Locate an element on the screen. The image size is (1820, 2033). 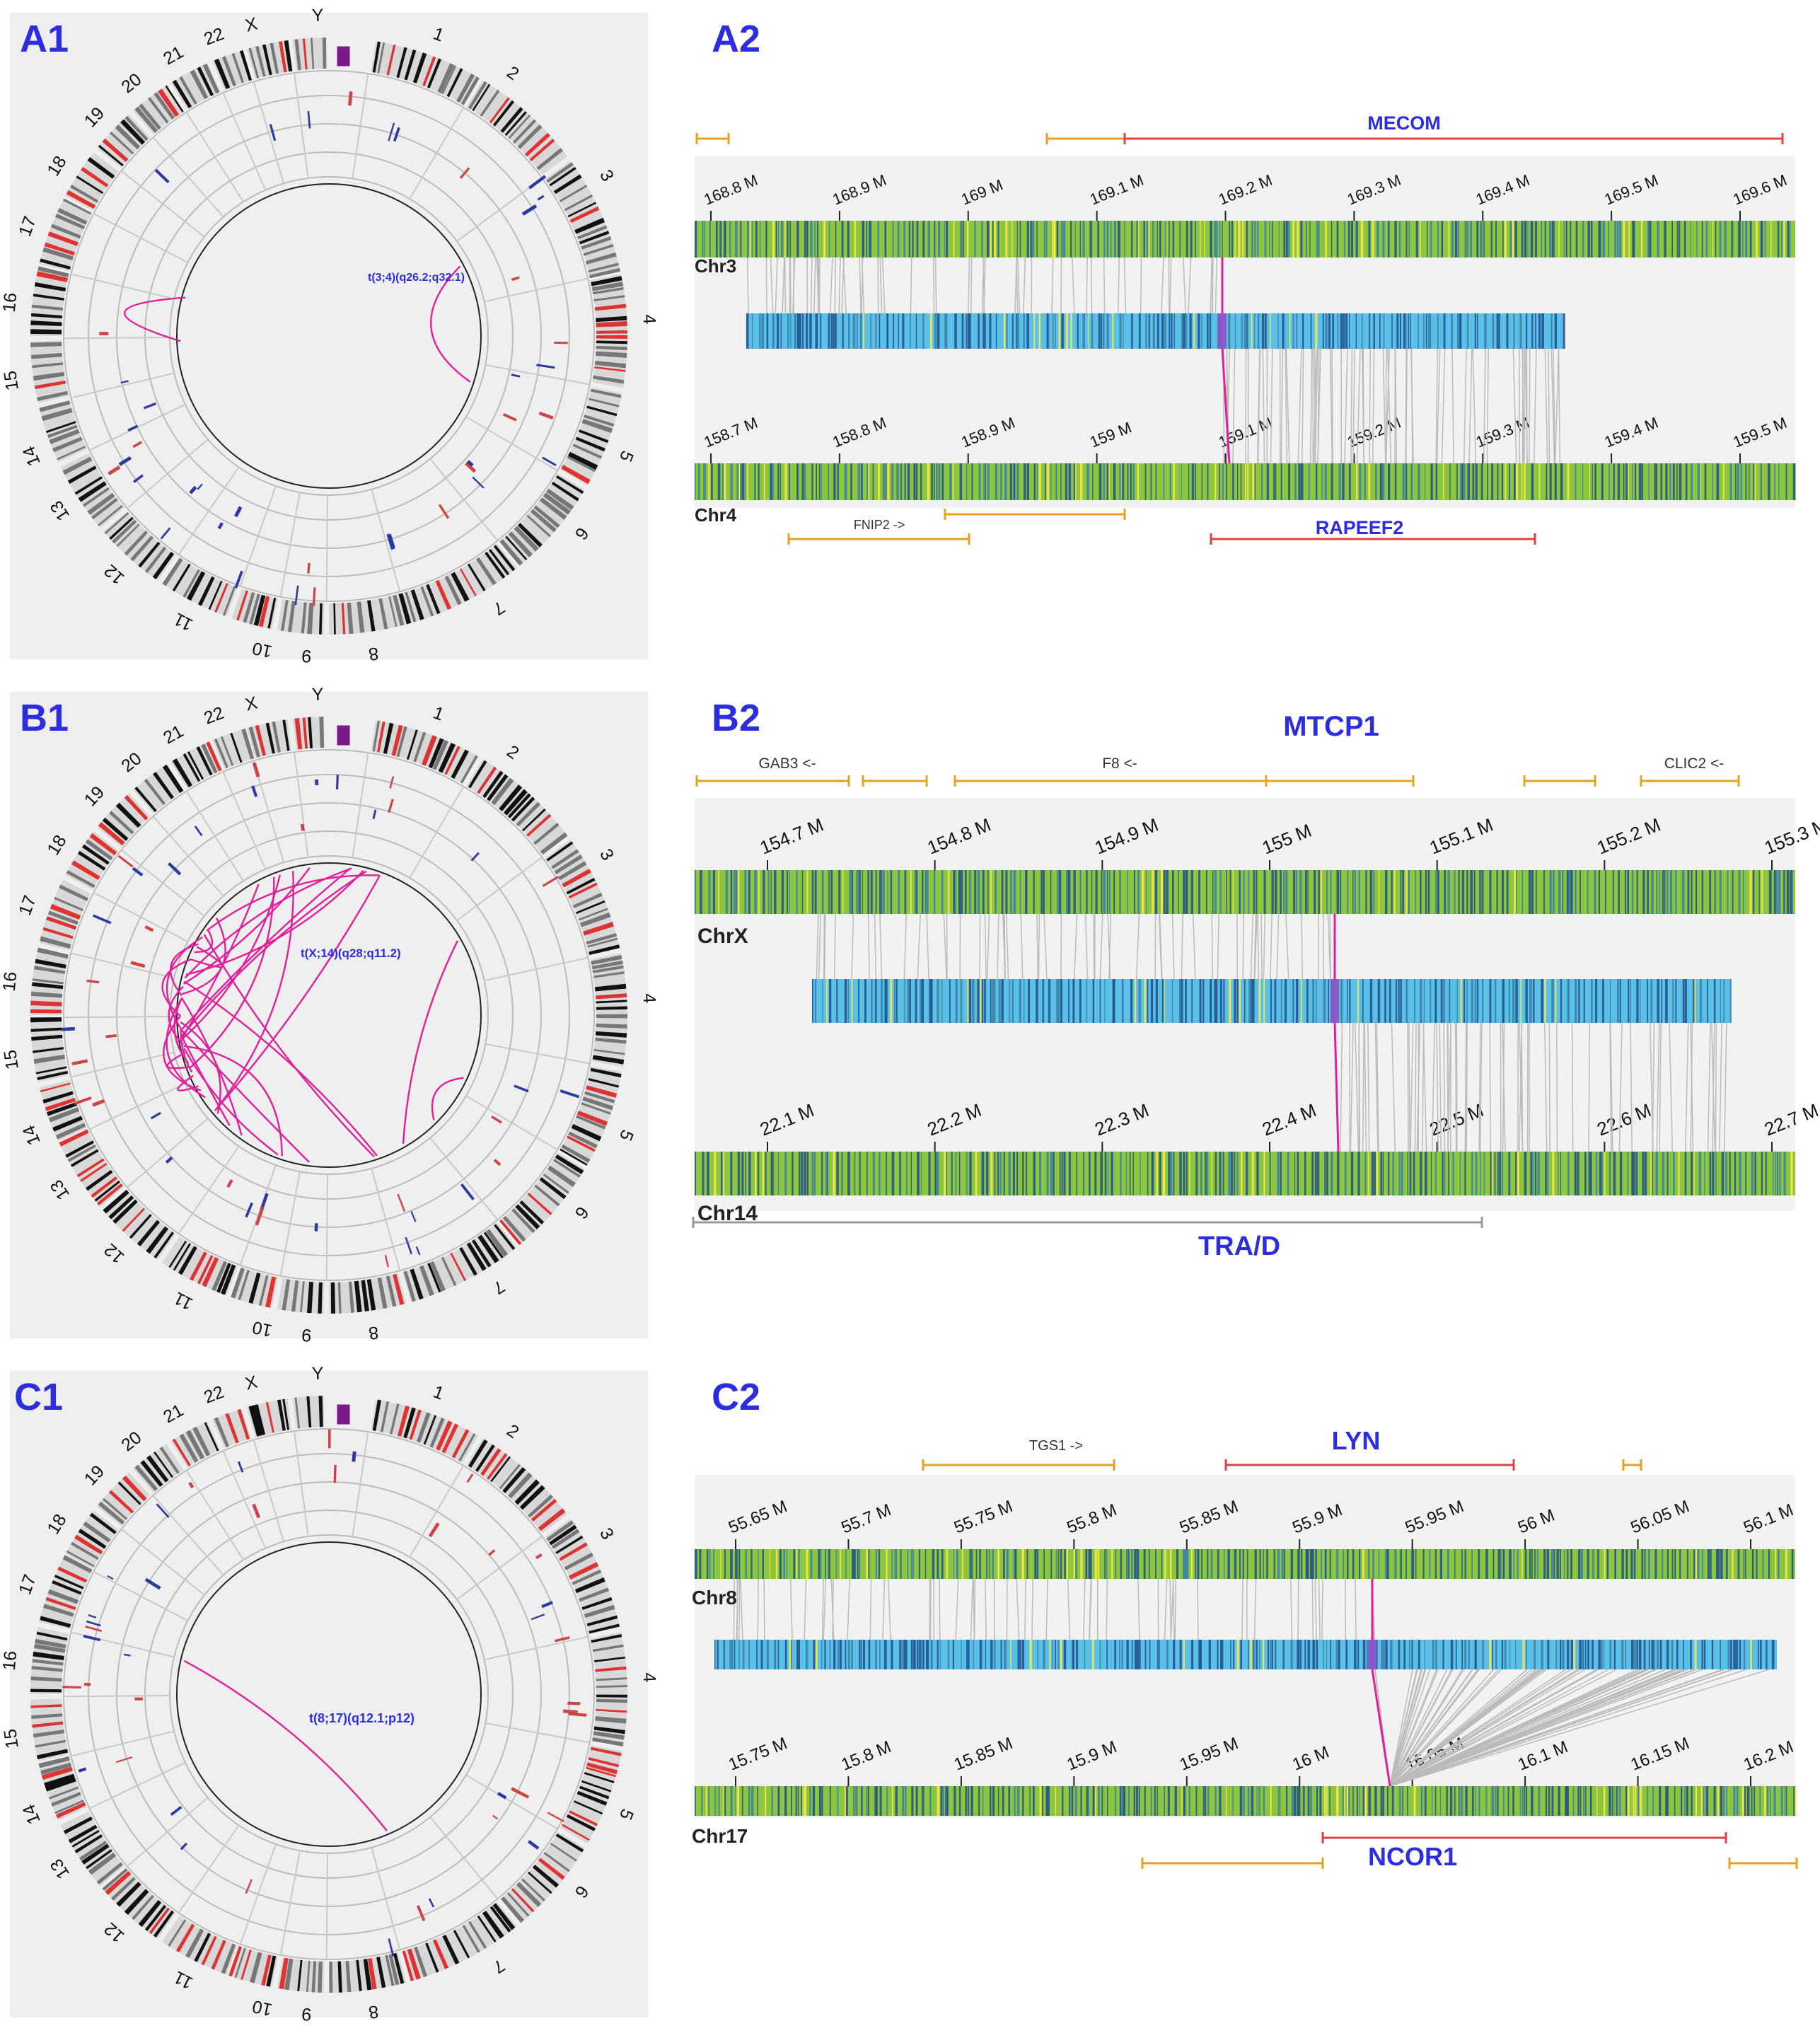
chromosome-label-9: 9 is located at coordinates (306, 656).